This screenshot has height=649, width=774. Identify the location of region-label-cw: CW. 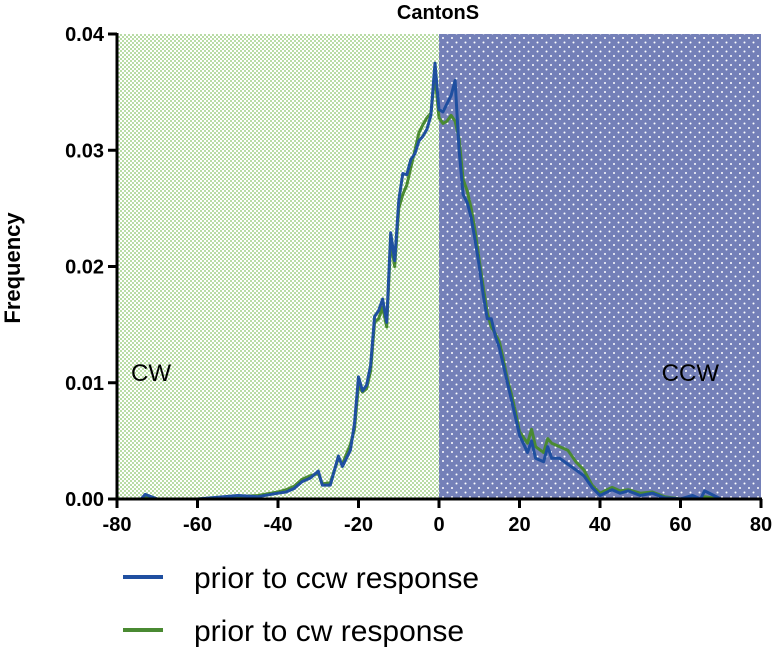
(151, 373).